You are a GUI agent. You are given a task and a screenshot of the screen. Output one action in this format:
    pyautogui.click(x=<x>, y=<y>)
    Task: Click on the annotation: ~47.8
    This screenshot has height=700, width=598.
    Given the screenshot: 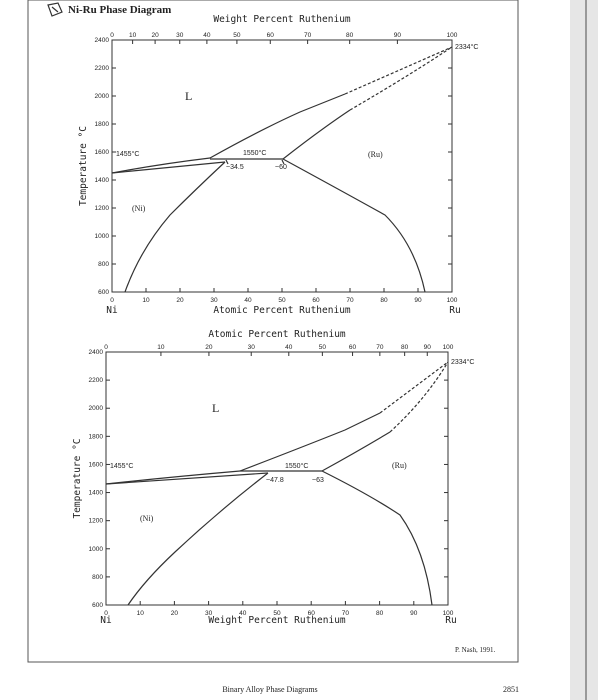 What is the action you would take?
    pyautogui.click(x=275, y=480)
    